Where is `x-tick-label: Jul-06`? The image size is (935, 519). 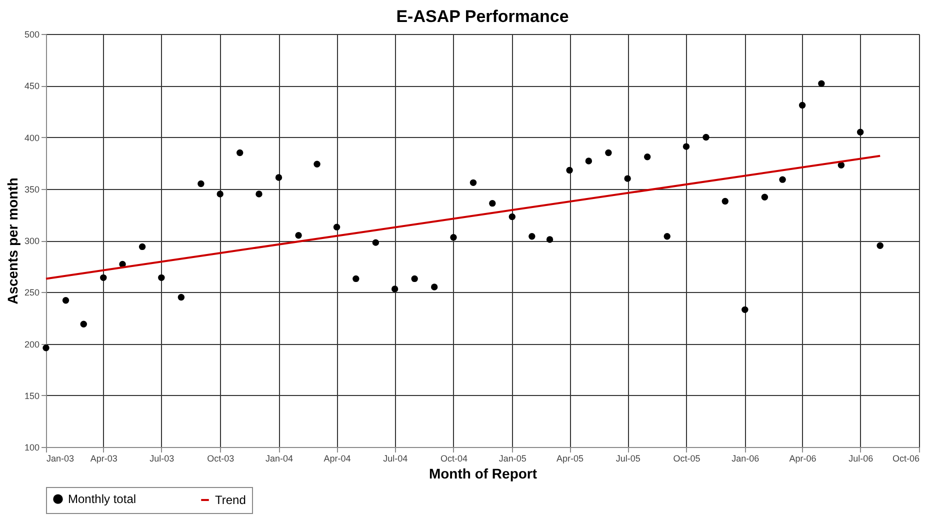
x-tick-label: Jul-06 is located at coordinates (861, 459).